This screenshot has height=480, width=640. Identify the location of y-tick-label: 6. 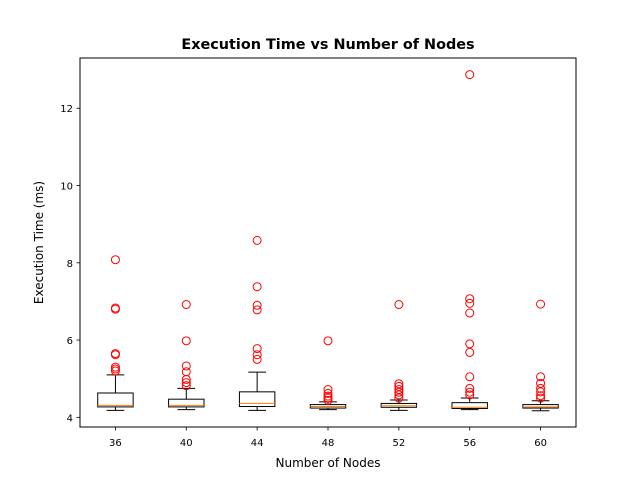
(70, 341).